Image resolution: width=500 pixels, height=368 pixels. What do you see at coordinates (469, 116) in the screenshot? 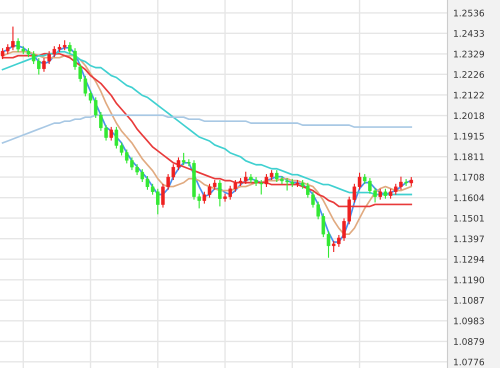
I see `y-tick-label: 1.2018` at bounding box center [469, 116].